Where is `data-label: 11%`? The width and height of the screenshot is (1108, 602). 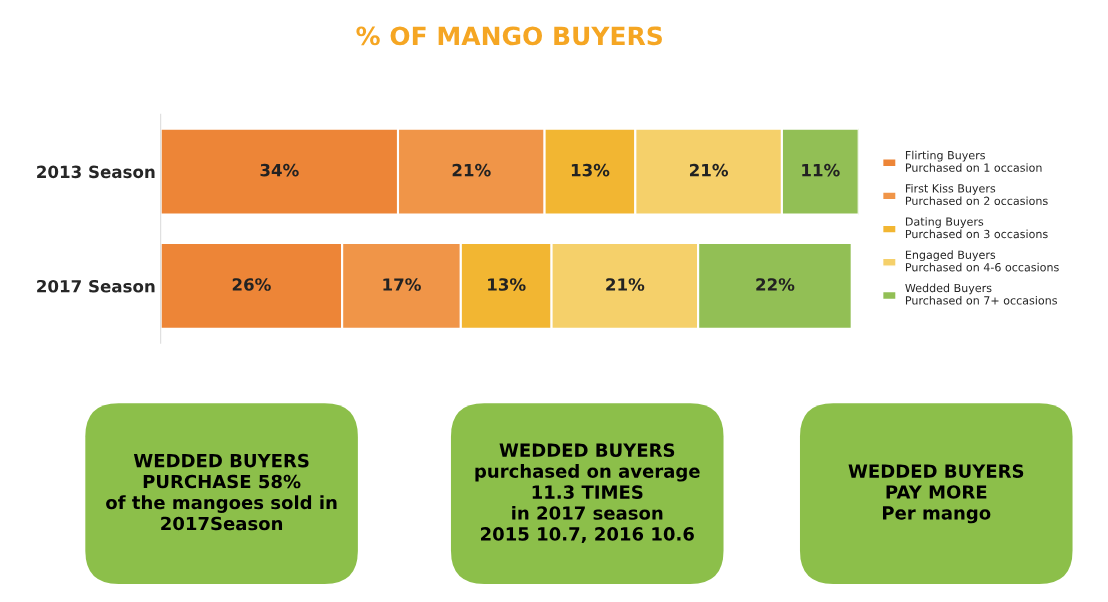
data-label: 11% is located at coordinates (821, 170).